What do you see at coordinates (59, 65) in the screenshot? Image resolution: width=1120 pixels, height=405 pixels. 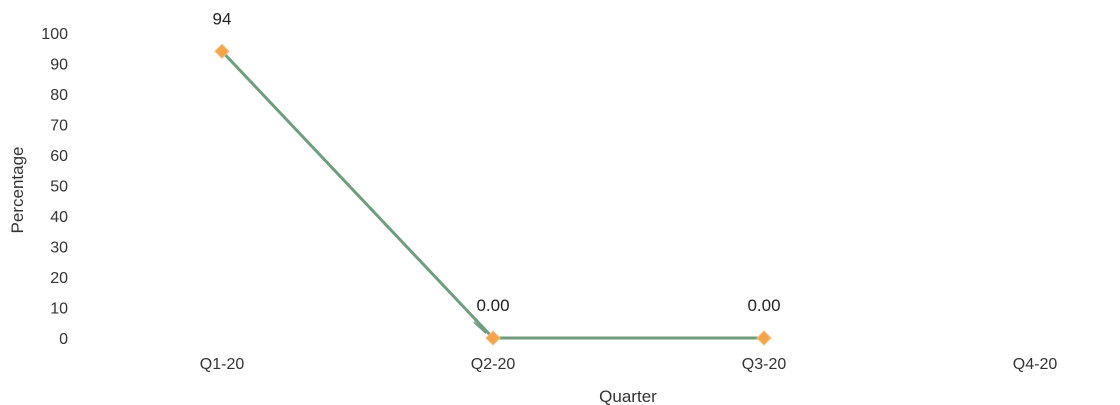 I see `y-tick-label: 90` at bounding box center [59, 65].